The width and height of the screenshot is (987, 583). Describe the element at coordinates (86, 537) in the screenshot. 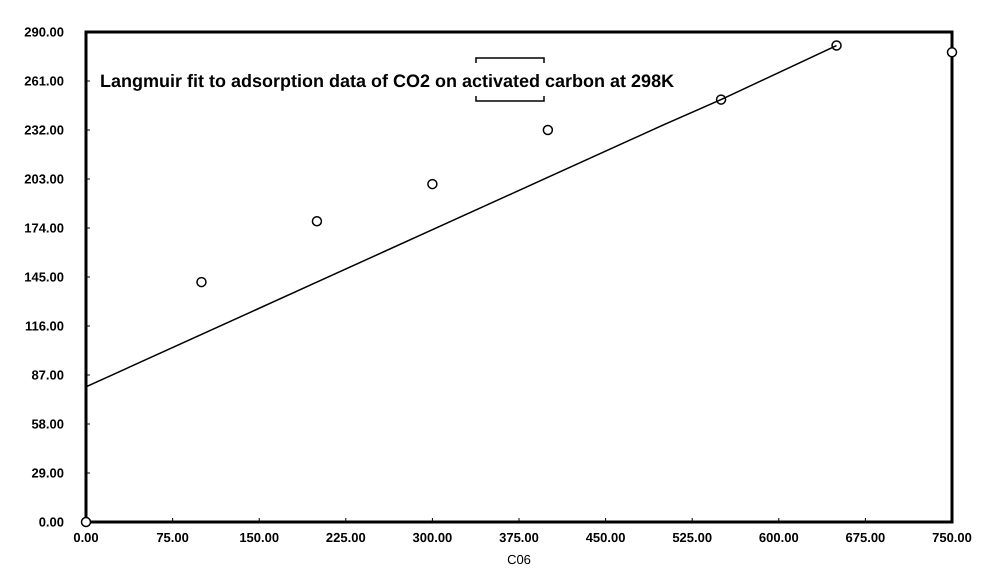

I see `x-tick-label: 0.00` at that location.